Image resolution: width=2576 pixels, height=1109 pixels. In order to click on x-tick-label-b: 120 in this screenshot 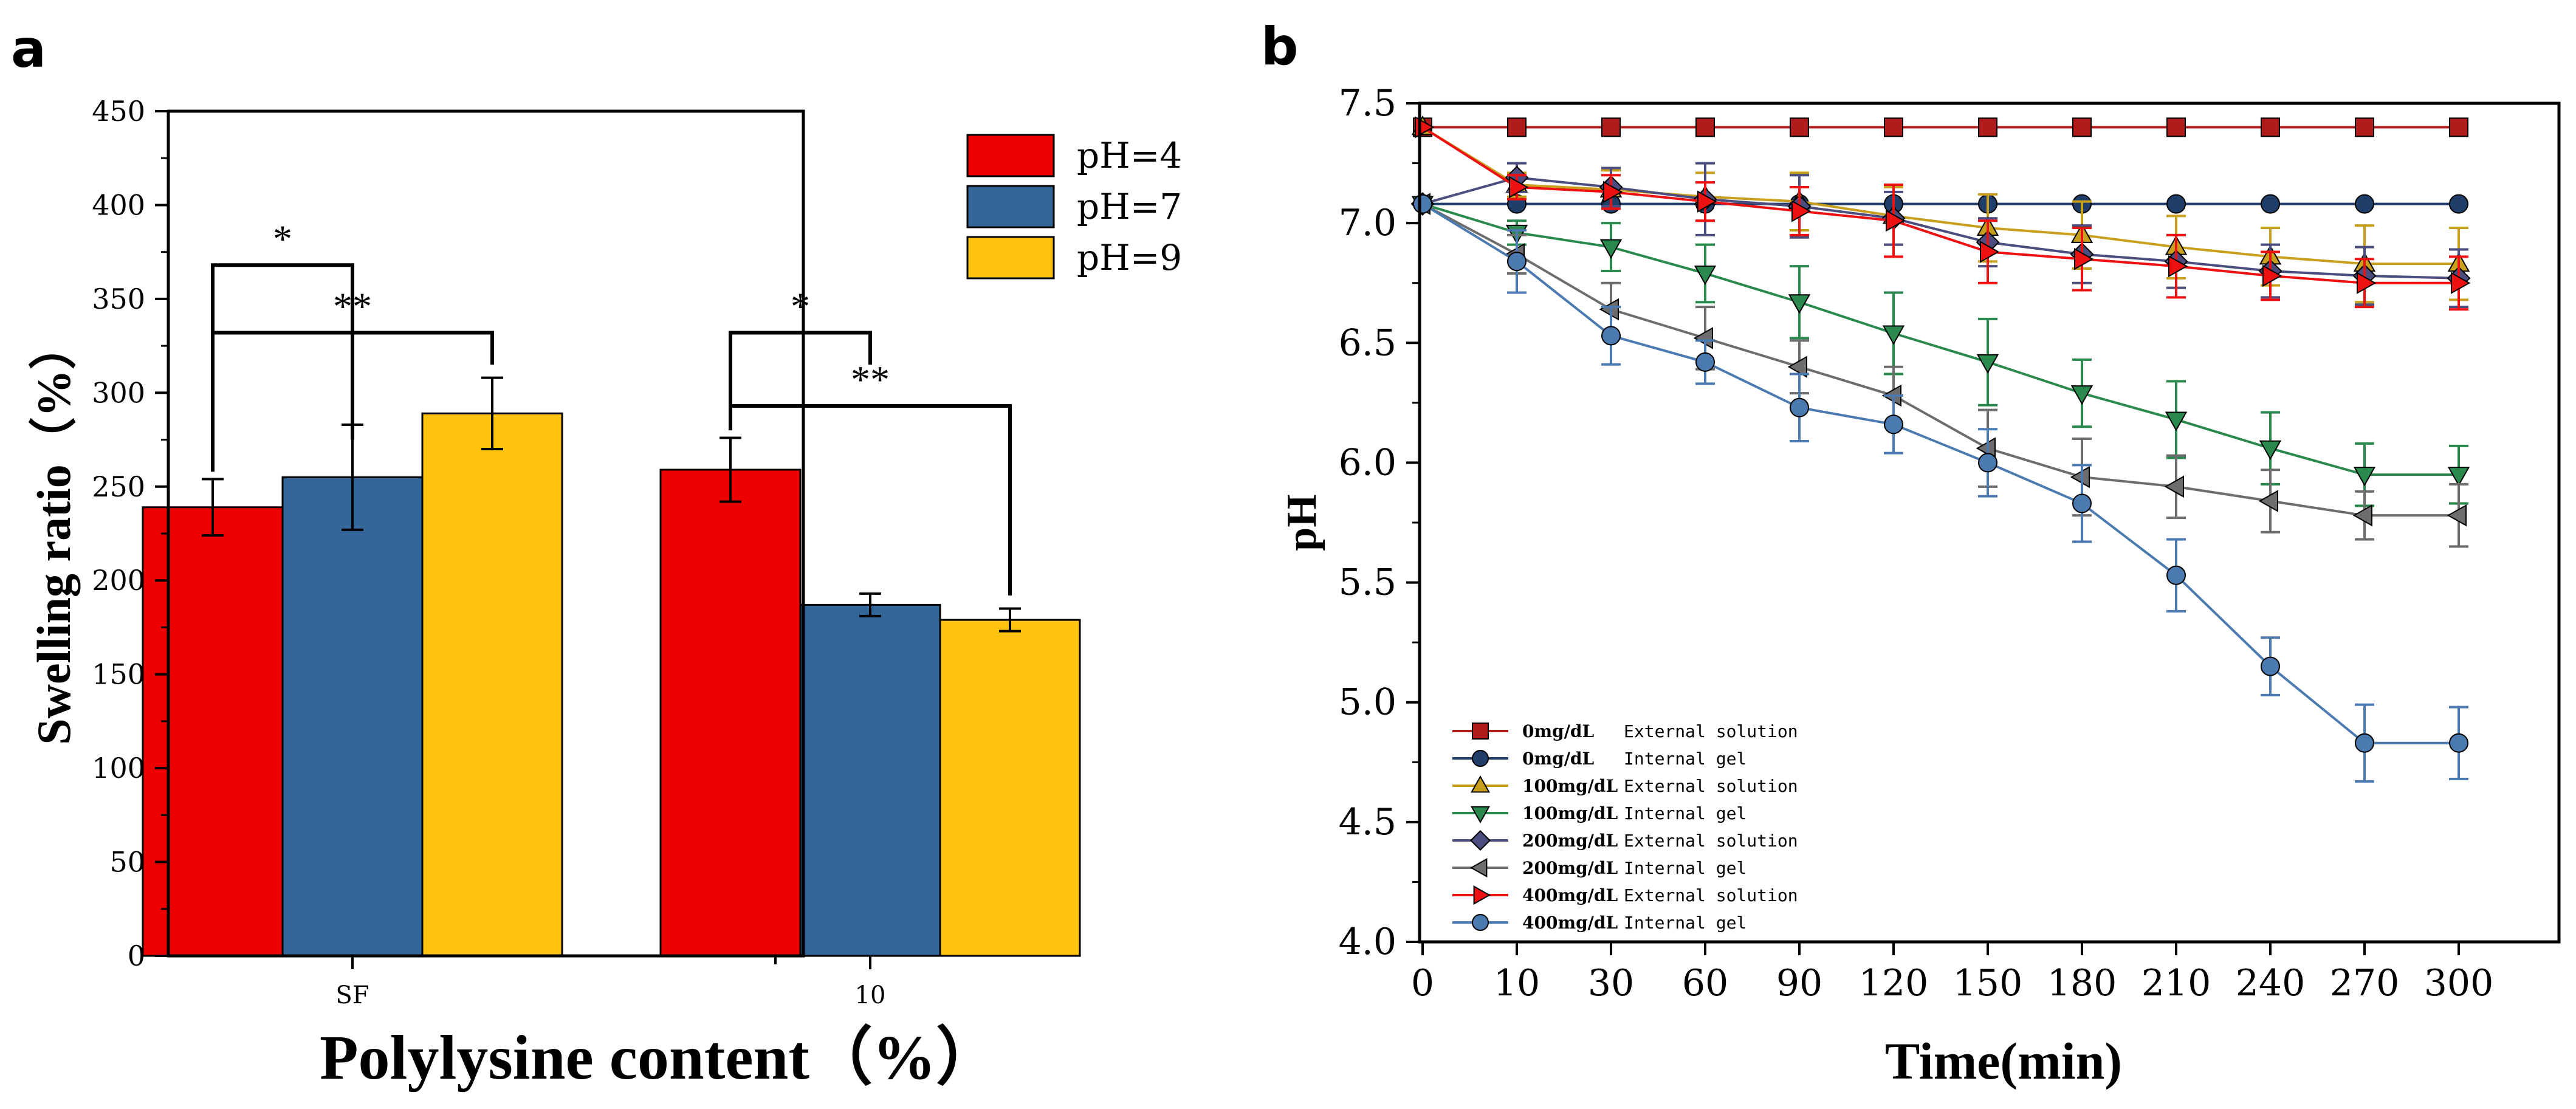, I will do `click(1894, 983)`.